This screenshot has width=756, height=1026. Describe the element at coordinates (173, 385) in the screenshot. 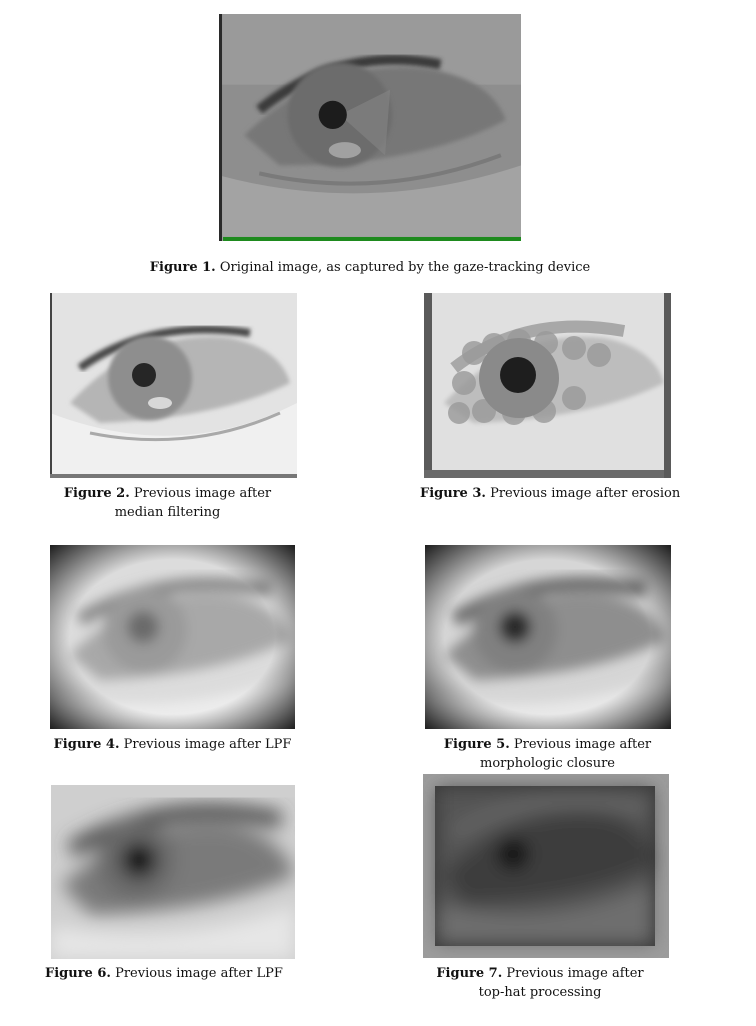

I see `figure-2-image` at that location.